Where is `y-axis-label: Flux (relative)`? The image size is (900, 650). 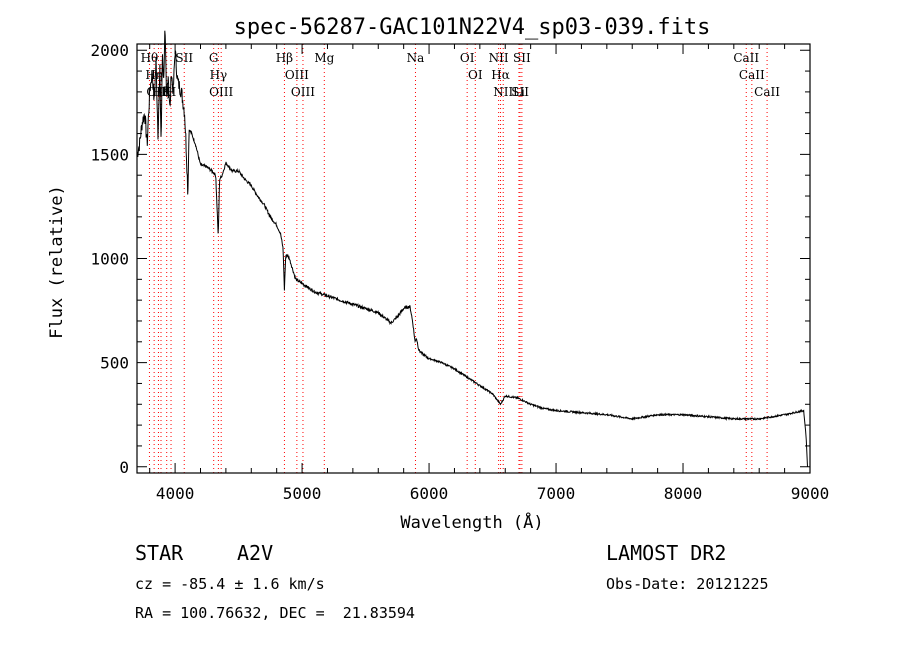 y-axis-label: Flux (relative) is located at coordinates (57, 262).